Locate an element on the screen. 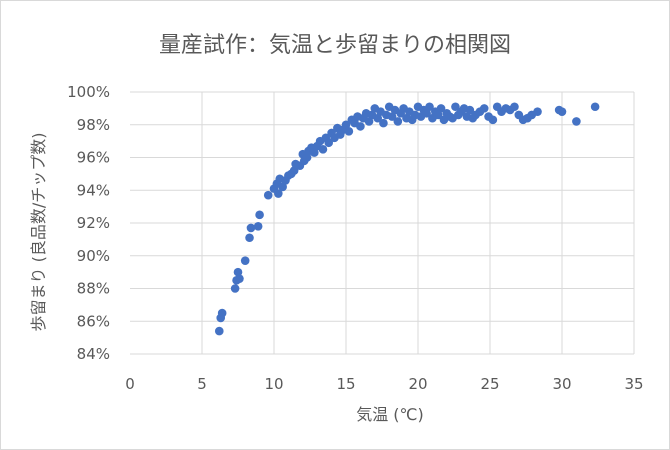 The width and height of the screenshot is (670, 450). y-tick-label: 90% is located at coordinates (93, 256).